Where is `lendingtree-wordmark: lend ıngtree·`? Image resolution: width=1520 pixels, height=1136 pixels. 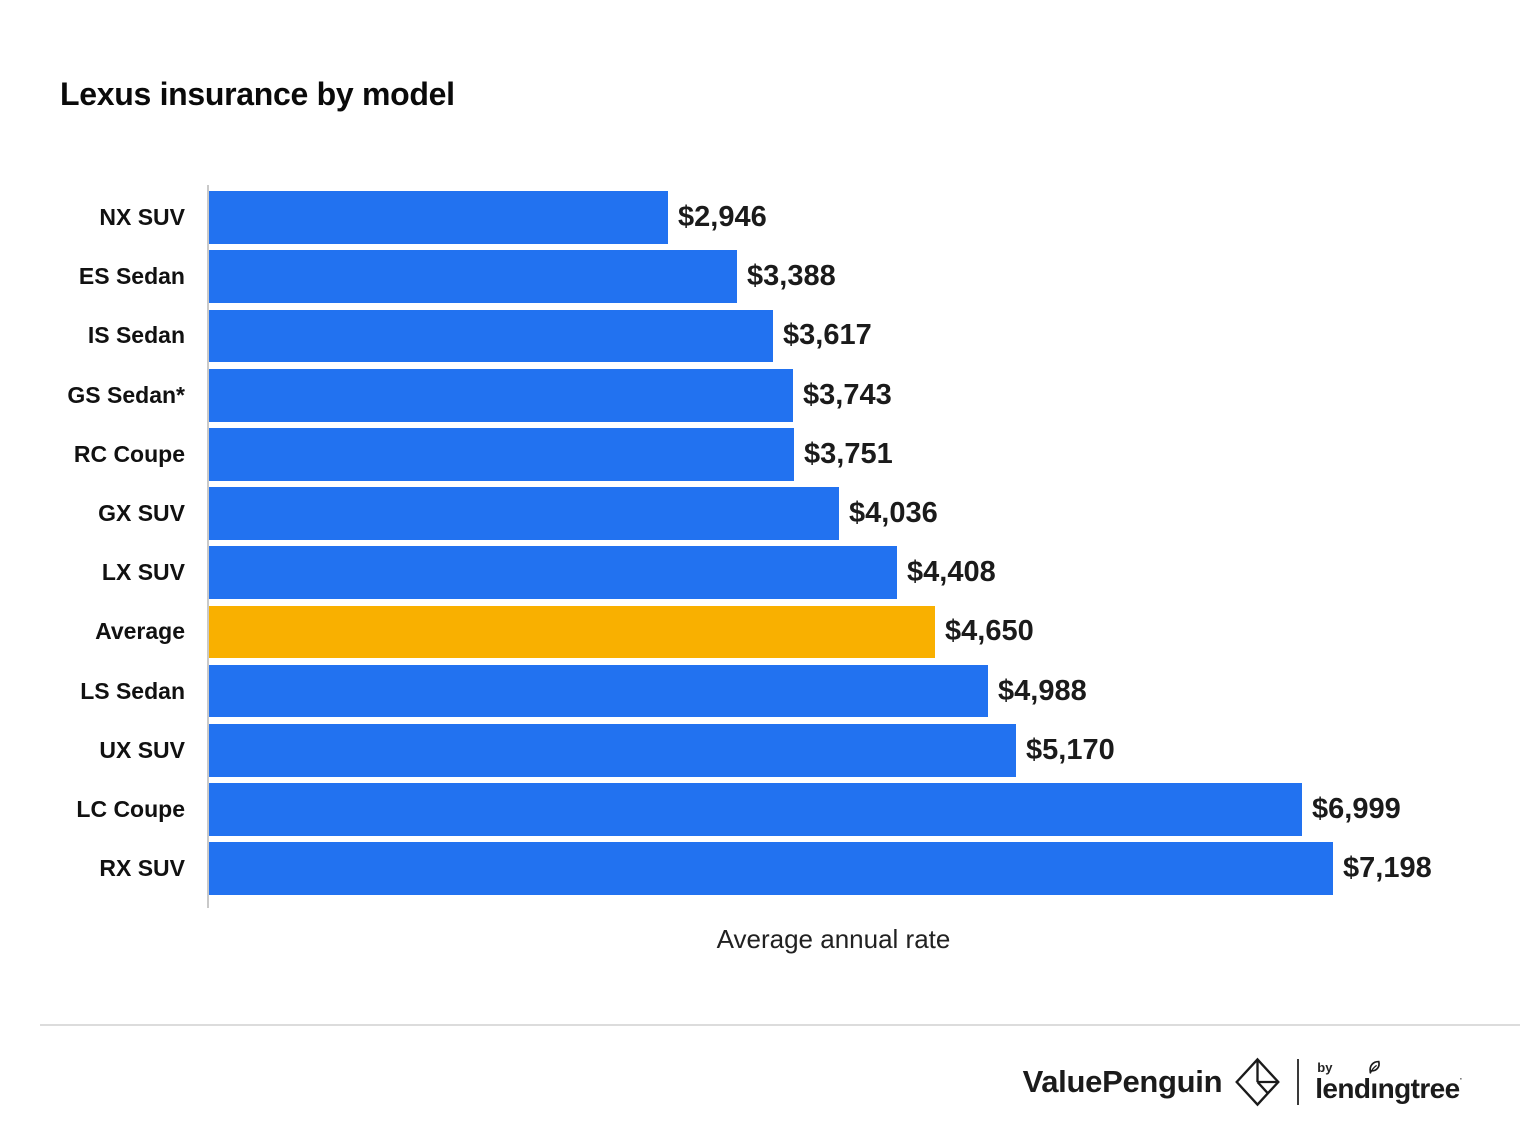 lendingtree-wordmark: lend ıngtree· is located at coordinates (1389, 1081).